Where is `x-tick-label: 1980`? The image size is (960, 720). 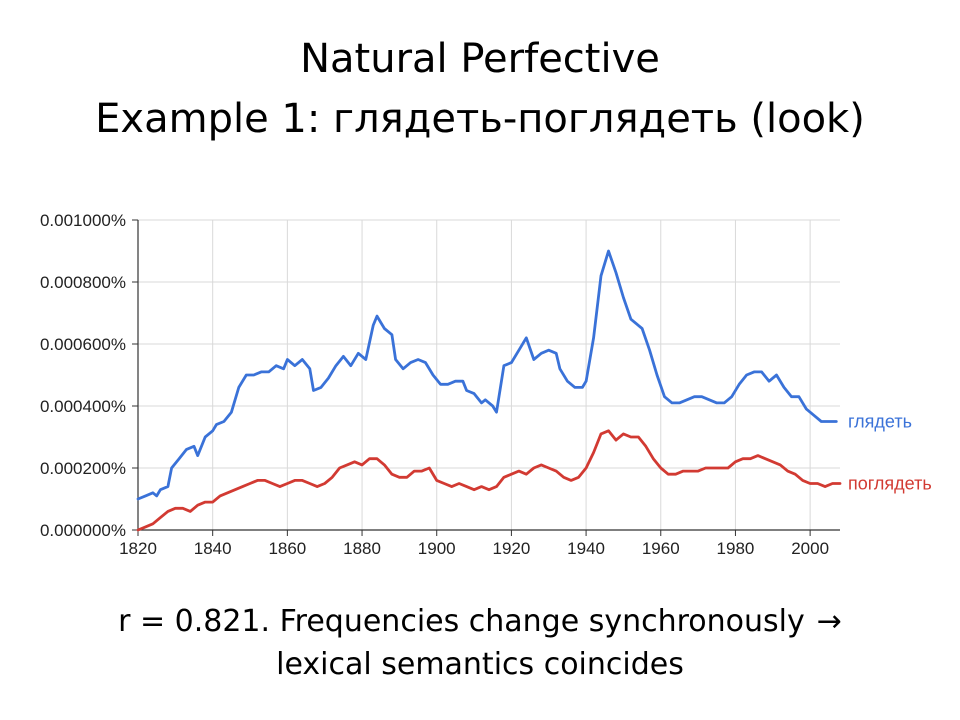
x-tick-label: 1980 is located at coordinates (736, 548).